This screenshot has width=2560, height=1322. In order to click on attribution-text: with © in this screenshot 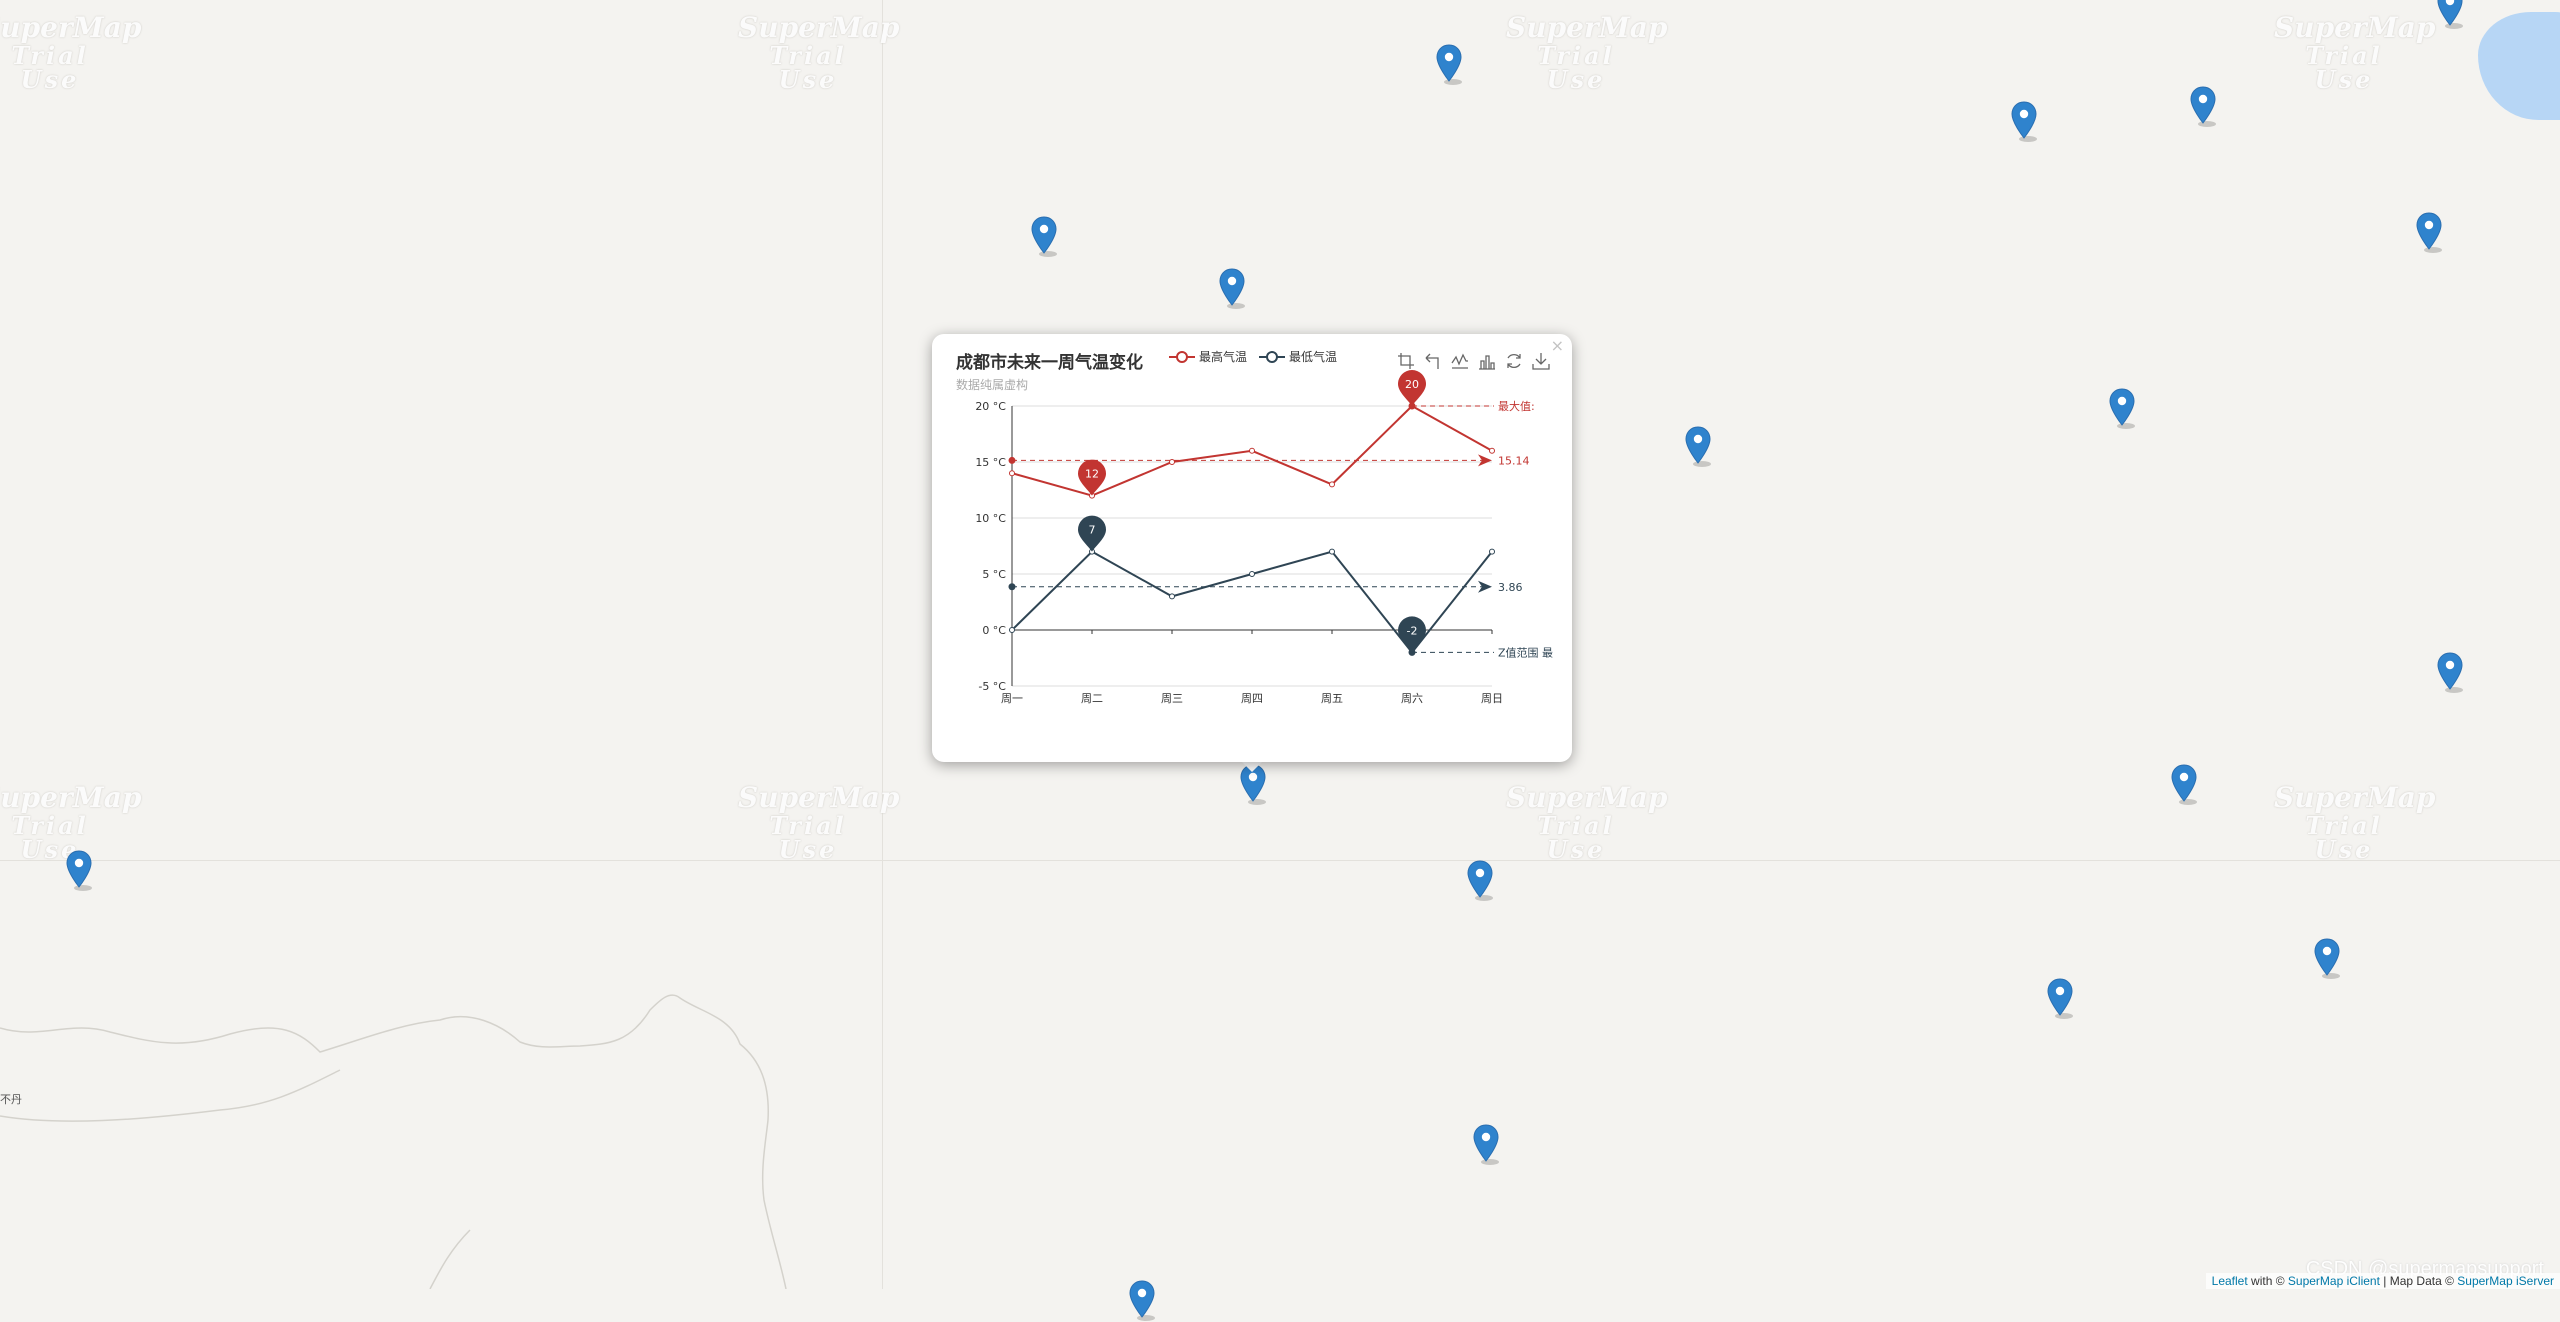, I will do `click(2268, 1281)`.